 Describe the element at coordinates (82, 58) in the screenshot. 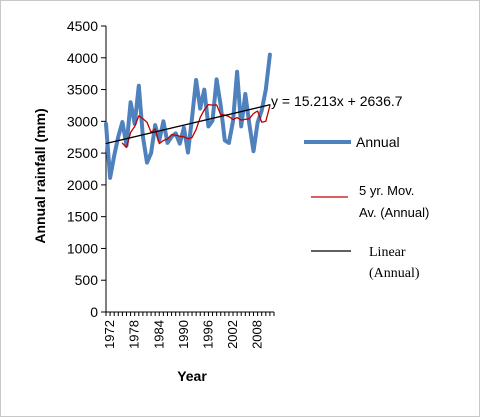

I see `y-tick-label: 4000` at that location.